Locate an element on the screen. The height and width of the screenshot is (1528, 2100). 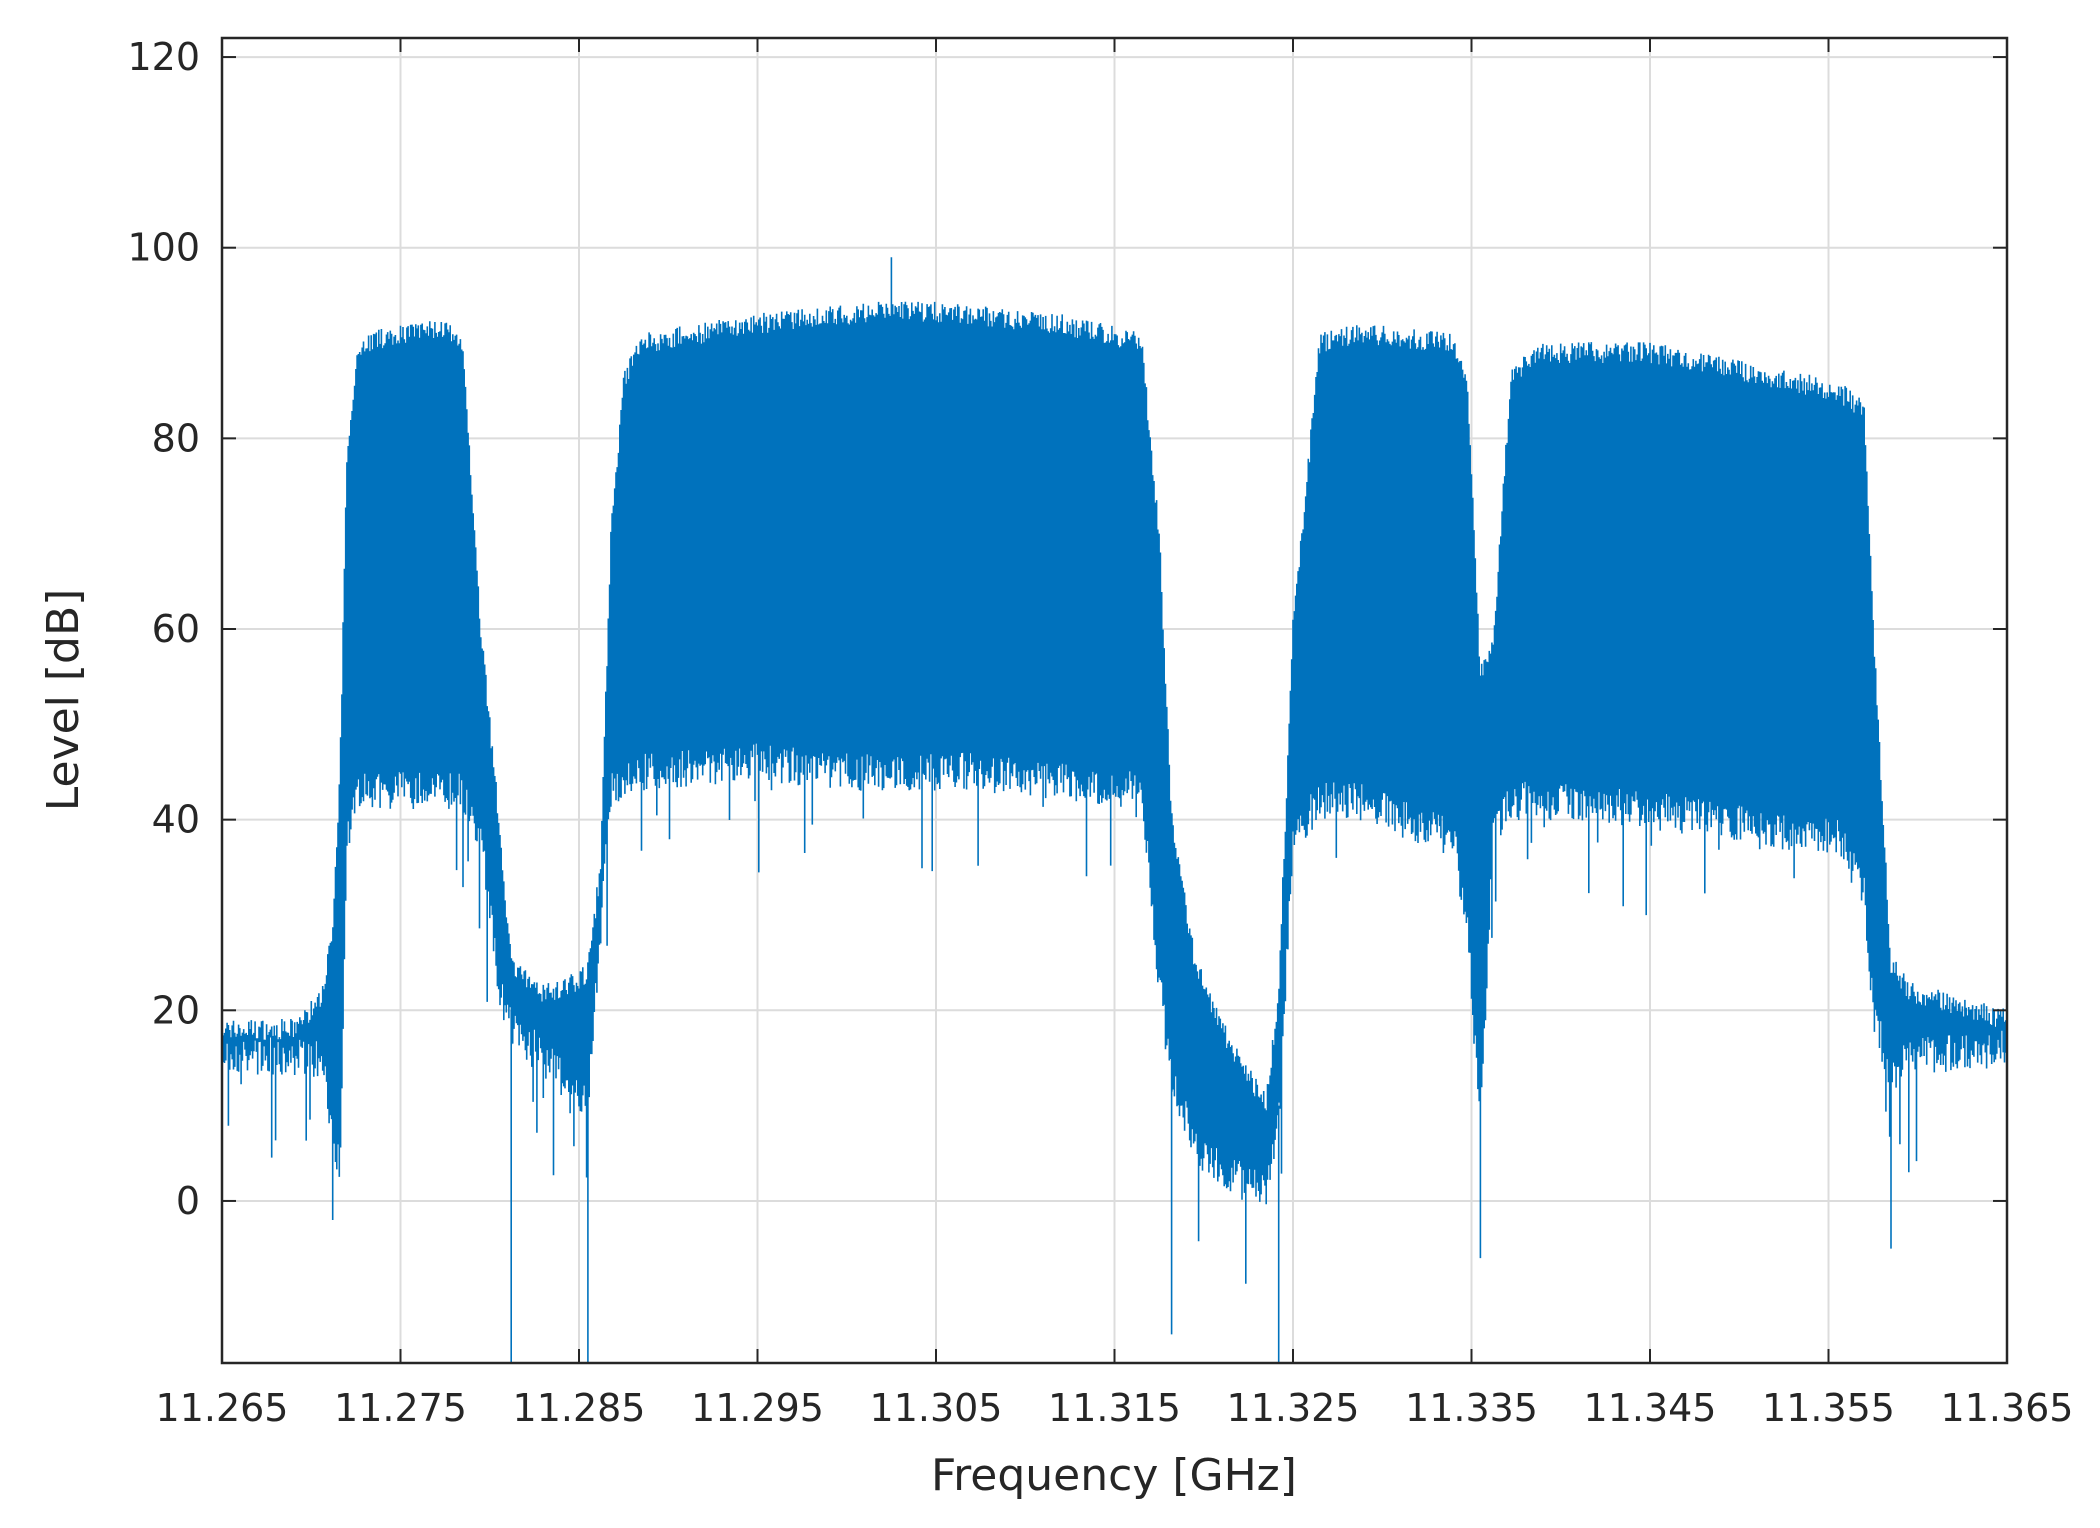
y-axis-label: Level [dB] is located at coordinates (63, 700).